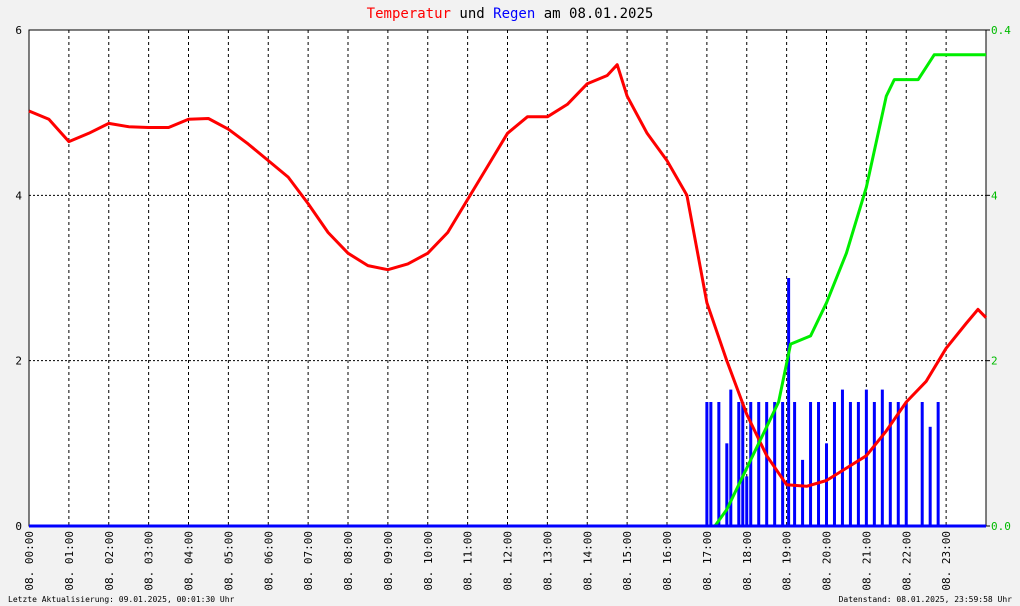 This screenshot has height=606, width=1020. I want to click on x-tick-label: 08. 17:00, so click(707, 561).